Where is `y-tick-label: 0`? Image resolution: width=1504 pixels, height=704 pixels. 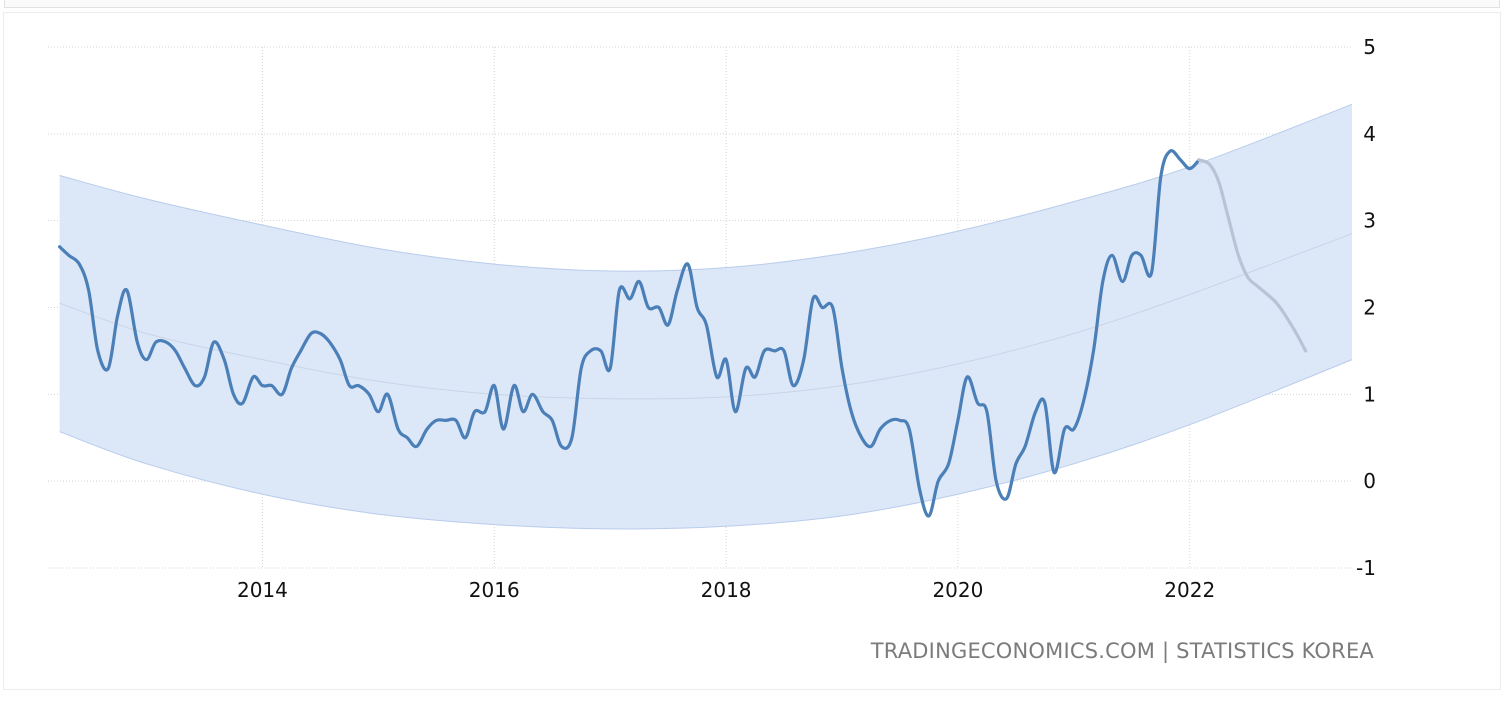 y-tick-label: 0 is located at coordinates (1369, 481).